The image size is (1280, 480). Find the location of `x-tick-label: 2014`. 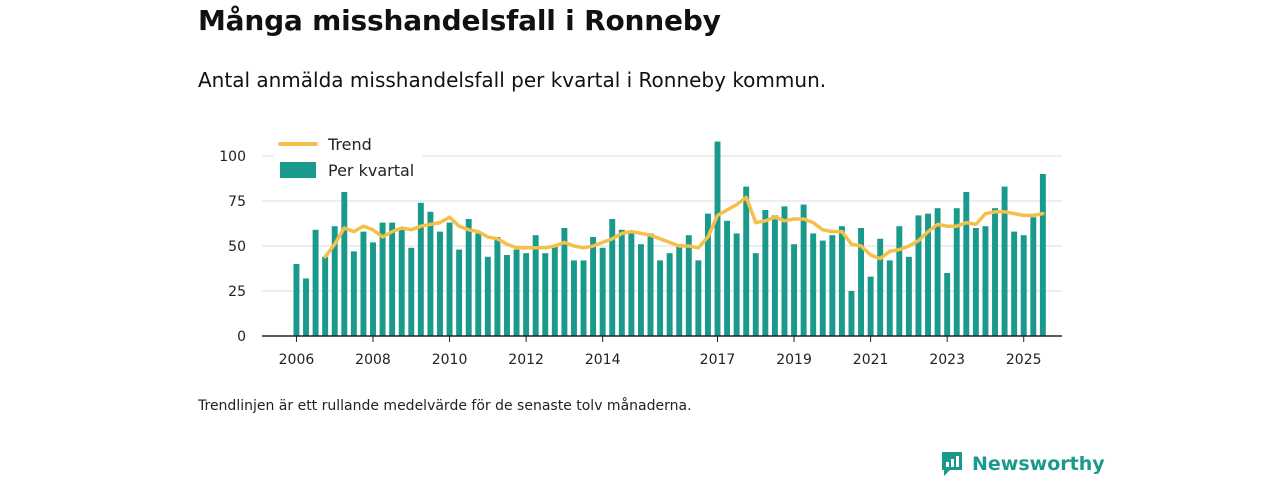

x-tick-label: 2014 is located at coordinates (603, 360).